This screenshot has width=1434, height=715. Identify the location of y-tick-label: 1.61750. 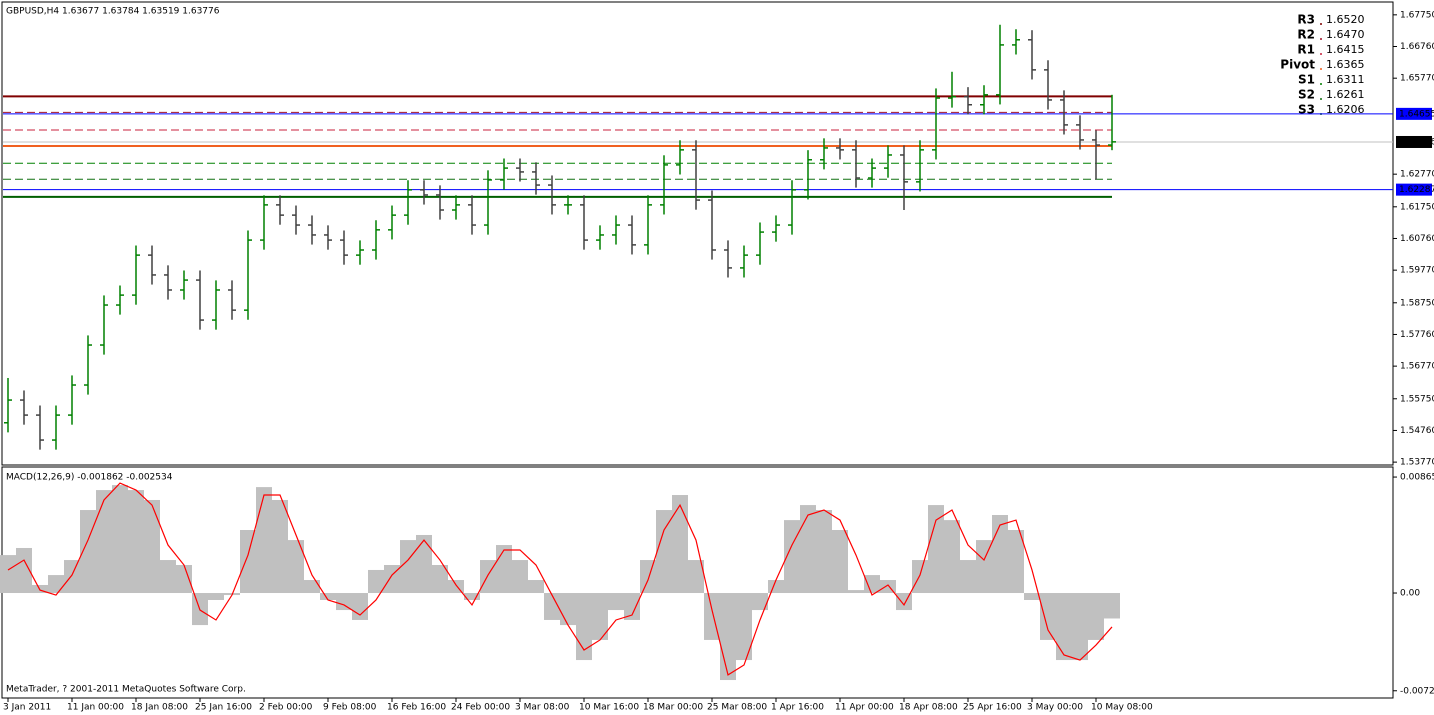
(1417, 207).